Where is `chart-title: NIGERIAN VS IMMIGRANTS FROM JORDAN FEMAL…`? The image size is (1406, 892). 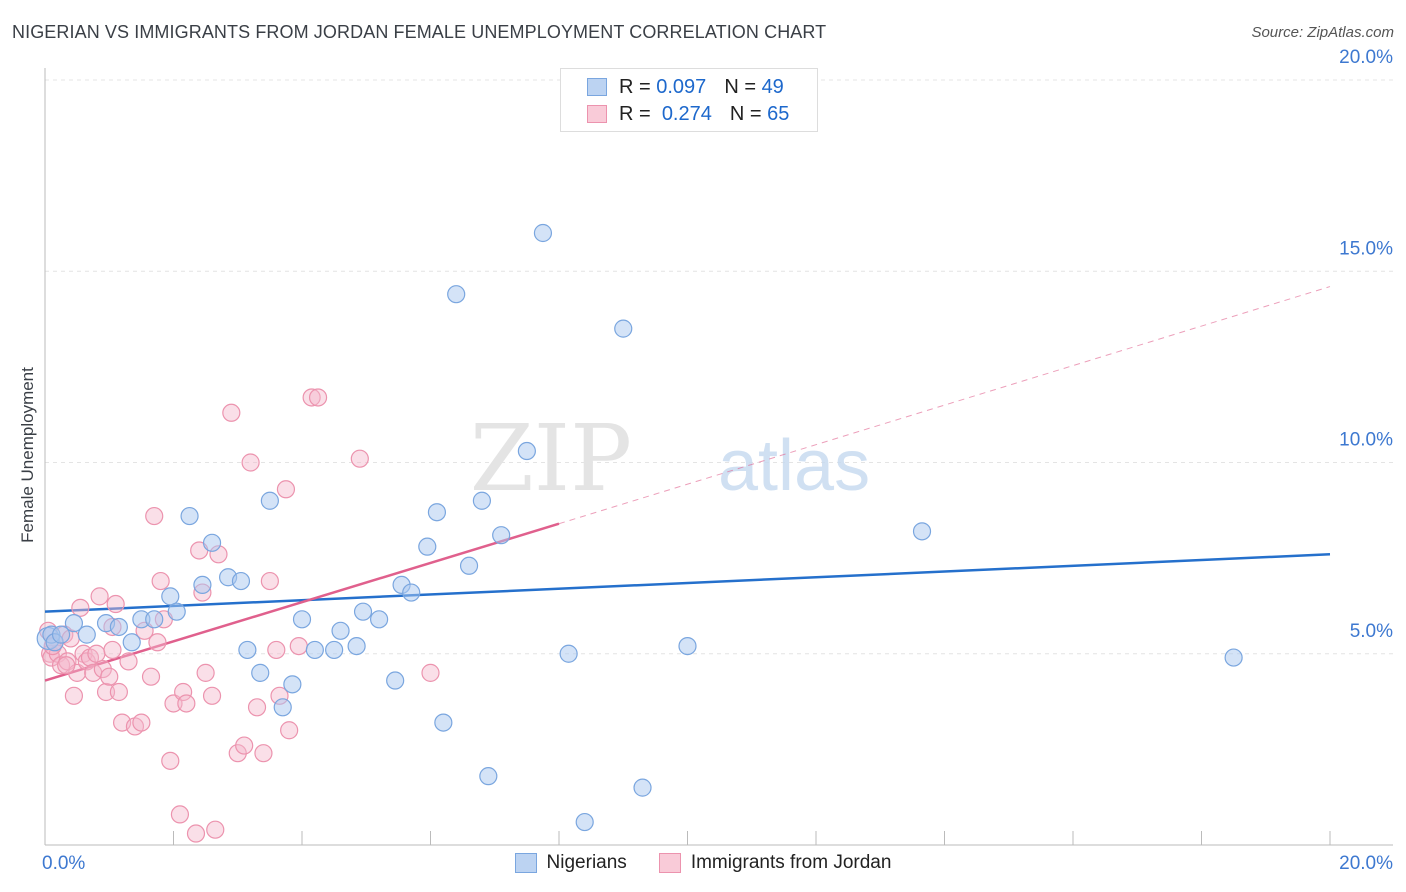 chart-title: NIGERIAN VS IMMIGRANTS FROM JORDAN FEMAL… is located at coordinates (419, 32).